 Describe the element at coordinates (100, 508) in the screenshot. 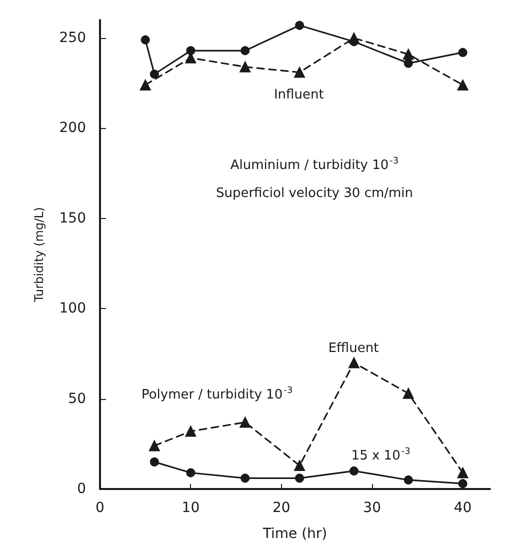

I see `x-tick-label: 0` at that location.